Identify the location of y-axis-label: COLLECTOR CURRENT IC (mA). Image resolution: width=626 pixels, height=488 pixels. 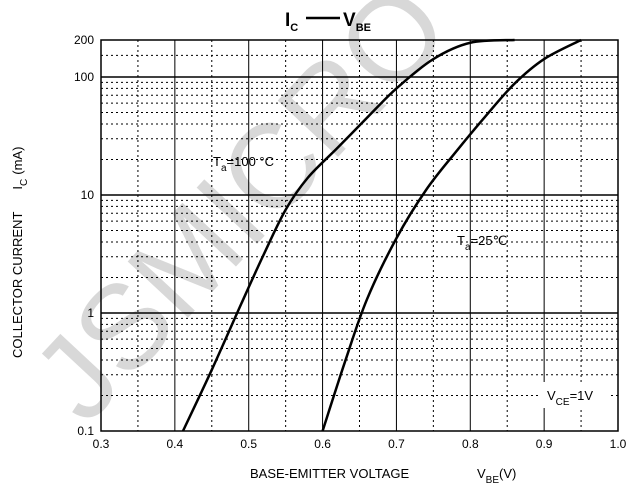
(20, 252).